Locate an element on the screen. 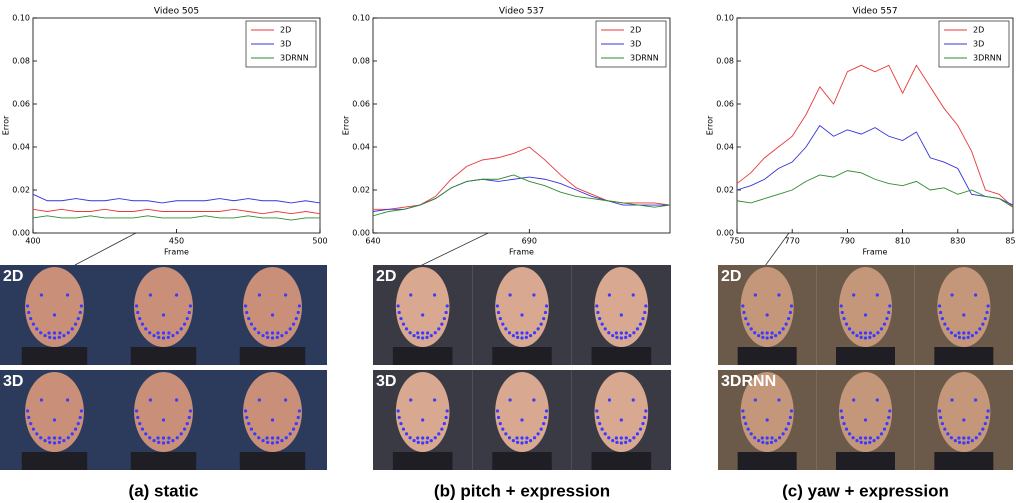  legend-label: 2D is located at coordinates (978, 30).